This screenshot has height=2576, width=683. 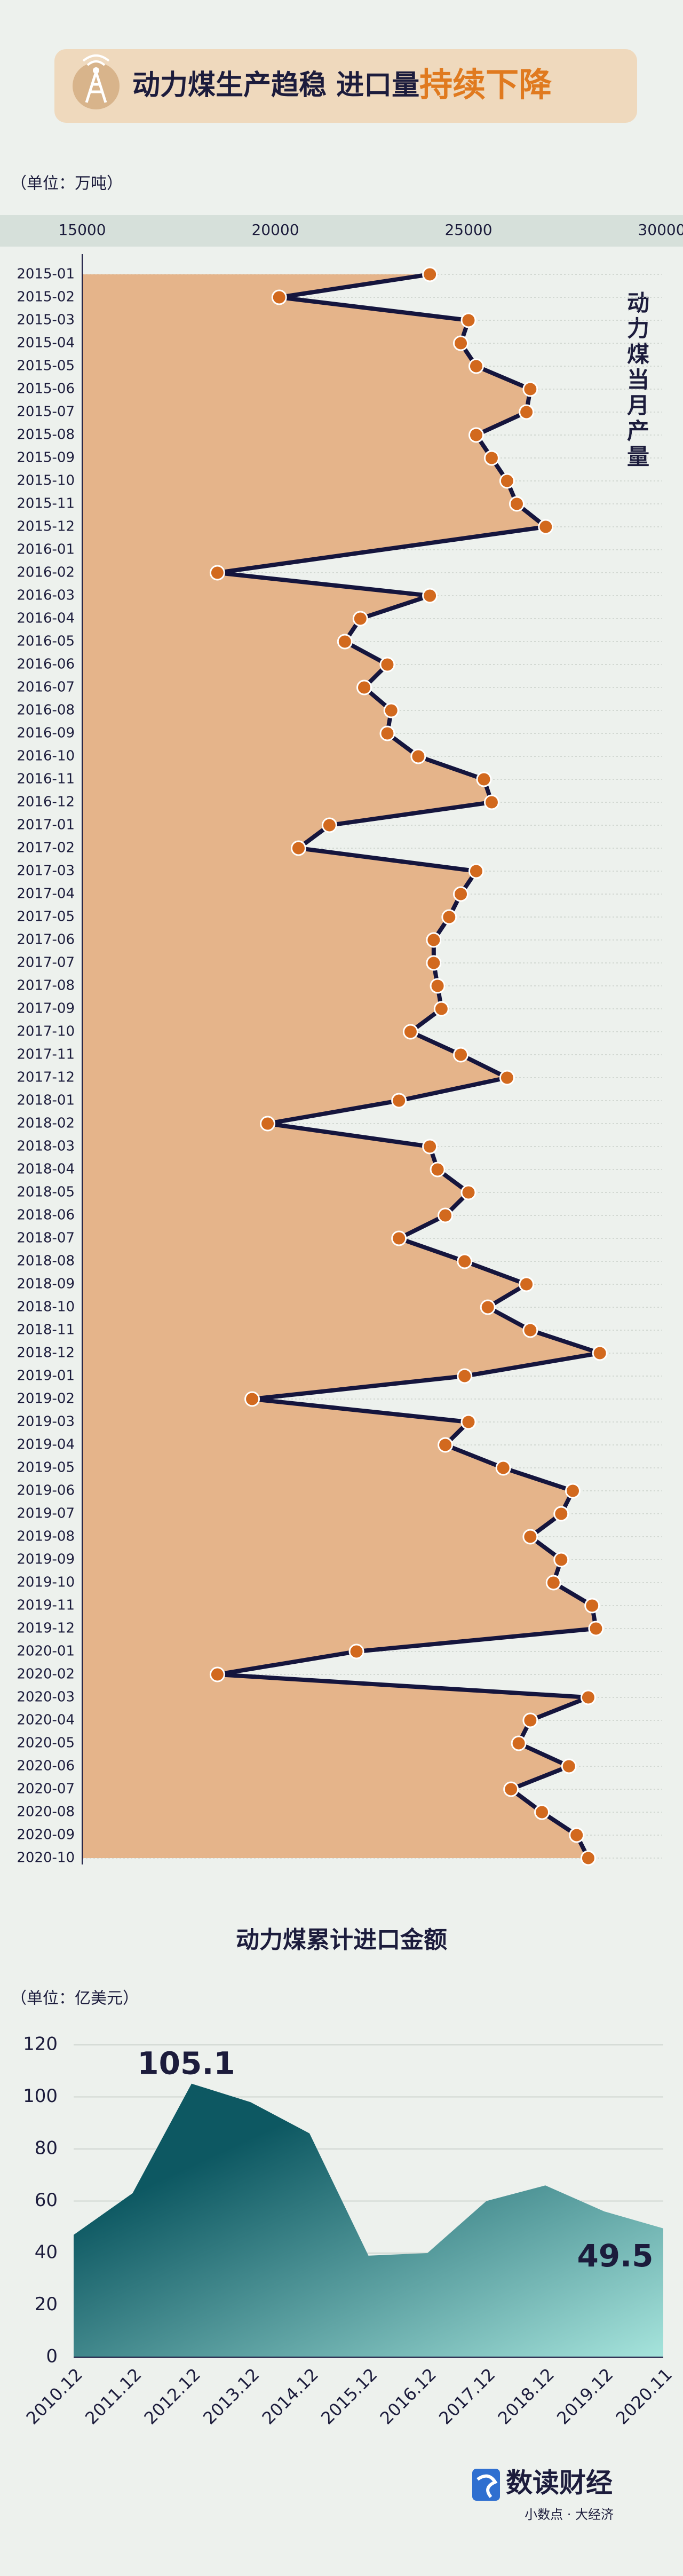 What do you see at coordinates (46, 1789) in the screenshot?
I see `y-tick-label: 2020-07` at bounding box center [46, 1789].